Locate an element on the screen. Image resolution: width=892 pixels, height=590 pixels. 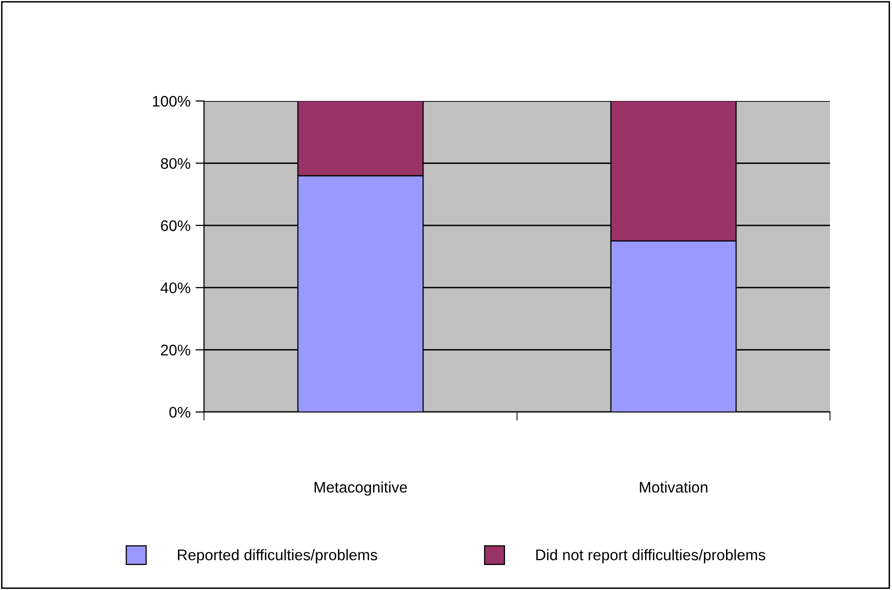
x-tick-label: Metacognitive is located at coordinates (360, 488).